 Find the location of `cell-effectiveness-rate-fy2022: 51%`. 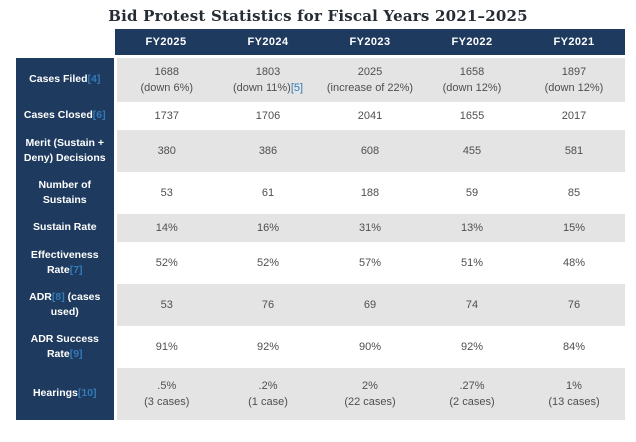

cell-effectiveness-rate-fy2022: 51% is located at coordinates (472, 262).